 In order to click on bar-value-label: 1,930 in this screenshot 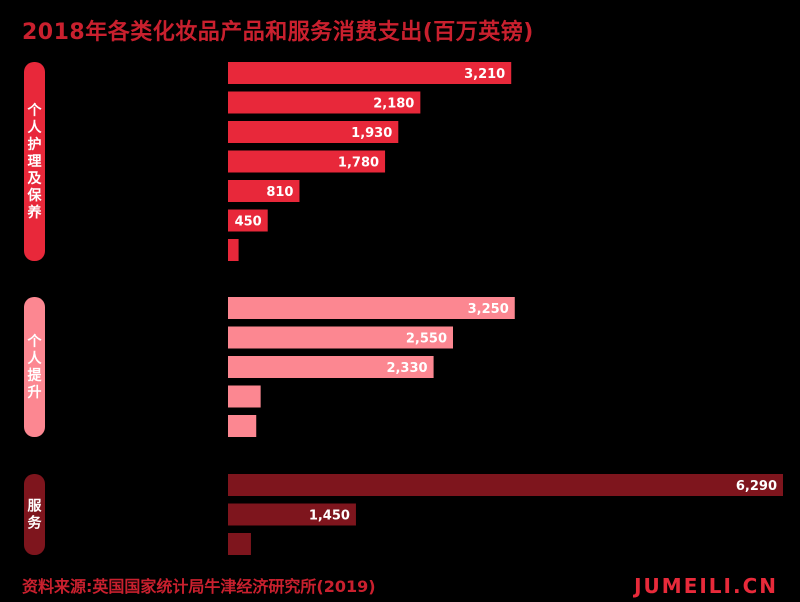, I will do `click(371, 133)`.